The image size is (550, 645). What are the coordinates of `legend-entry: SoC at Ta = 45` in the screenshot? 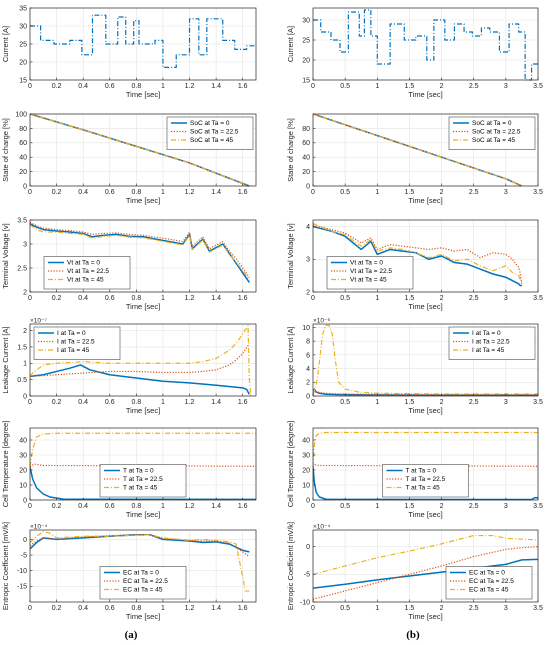 It's located at (493, 140).